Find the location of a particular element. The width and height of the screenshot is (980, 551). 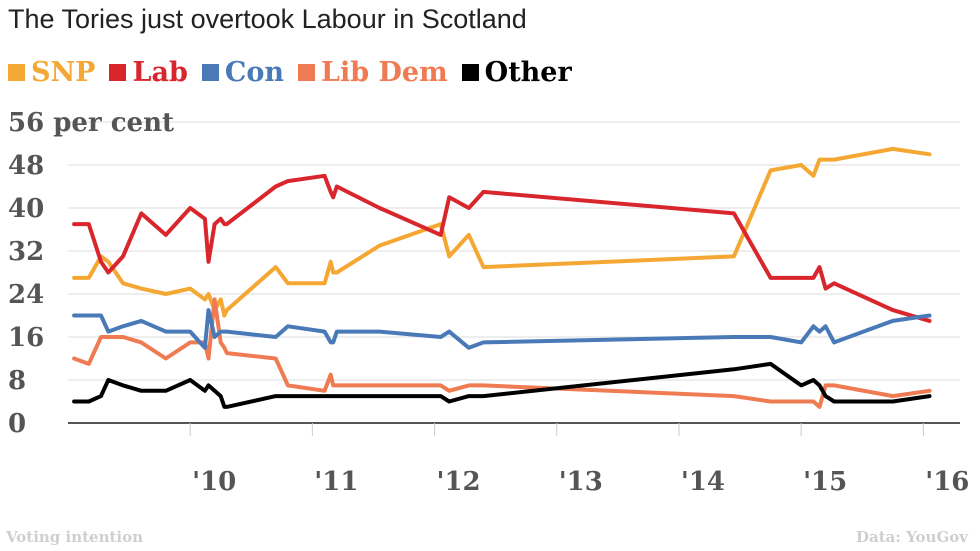

legend-item: Con is located at coordinates (242, 72).